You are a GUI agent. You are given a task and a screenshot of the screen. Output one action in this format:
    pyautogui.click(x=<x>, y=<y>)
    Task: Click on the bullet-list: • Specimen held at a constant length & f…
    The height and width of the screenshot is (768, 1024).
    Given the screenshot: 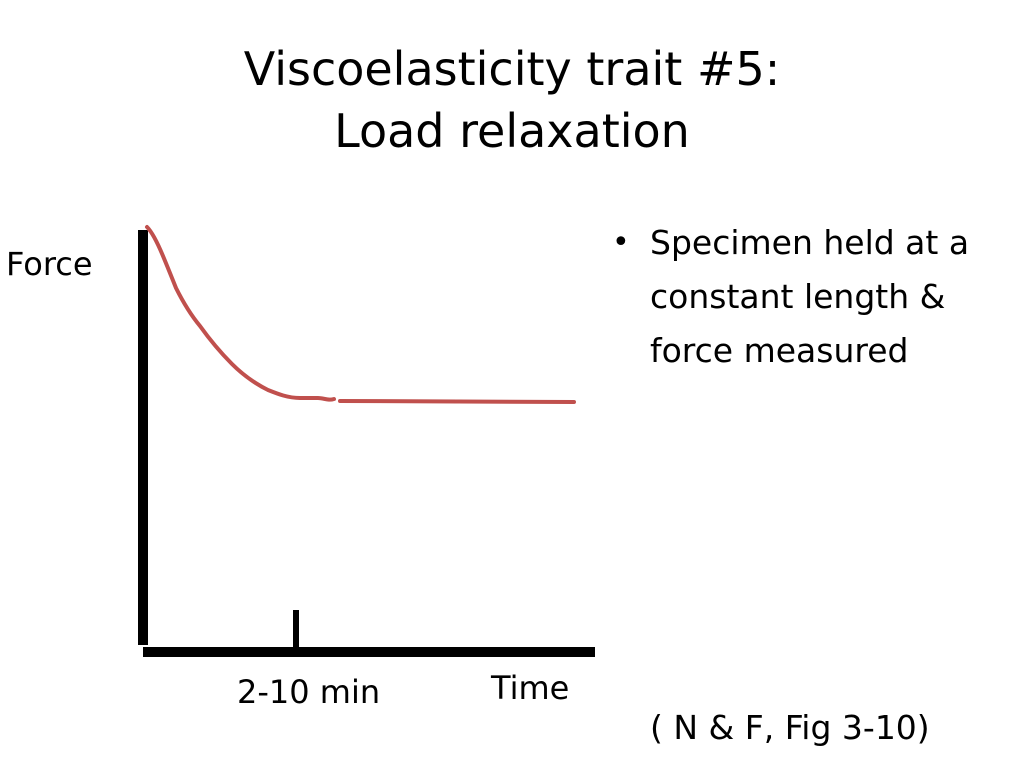 What is the action you would take?
    pyautogui.click(x=812, y=297)
    